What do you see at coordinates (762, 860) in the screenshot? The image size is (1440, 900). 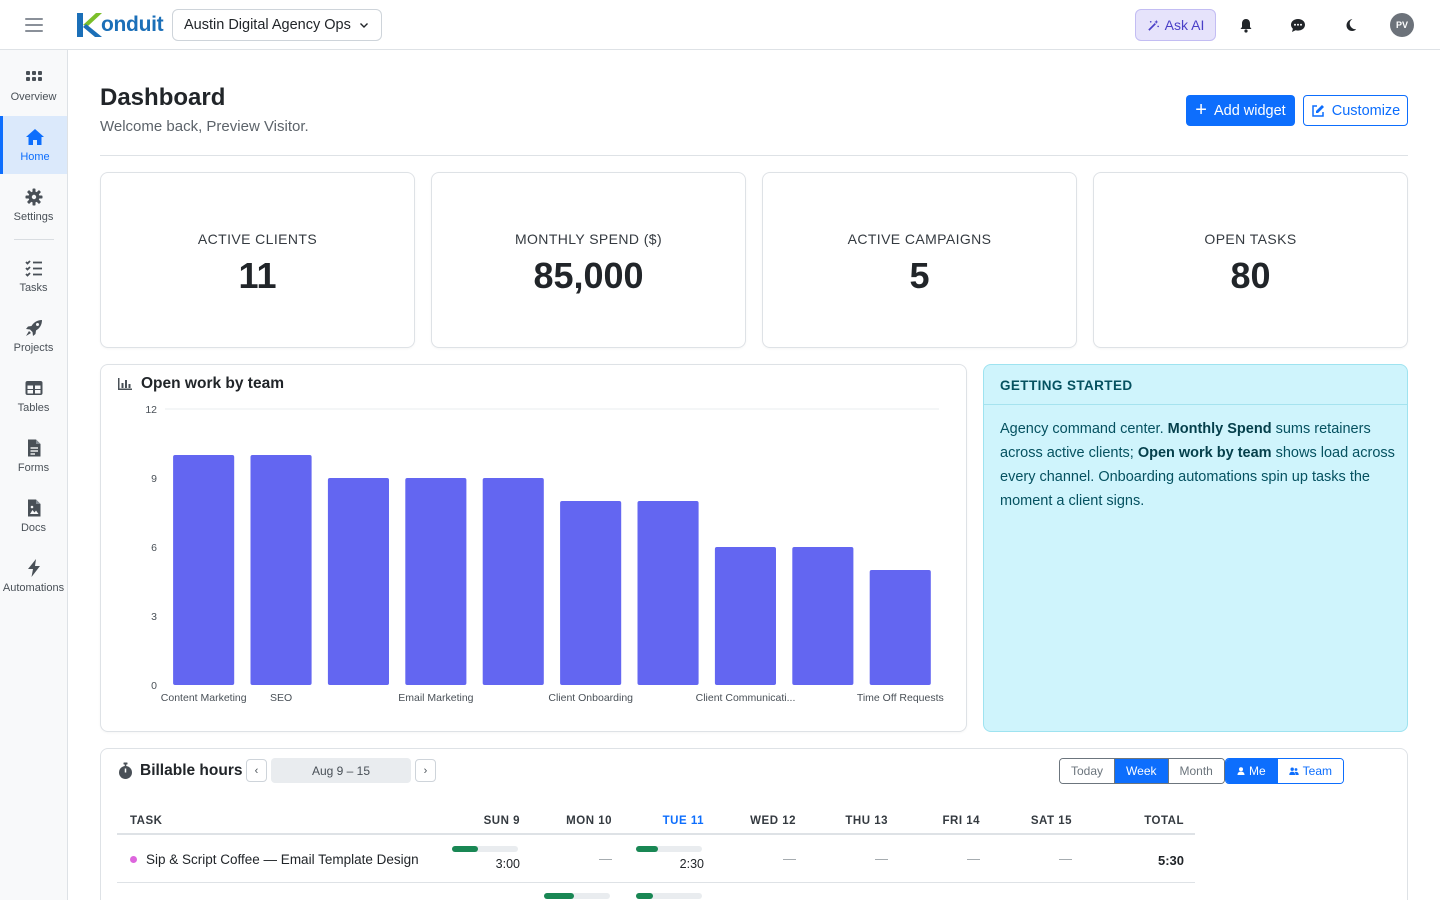 I see `hours-cell-wed: —` at bounding box center [762, 860].